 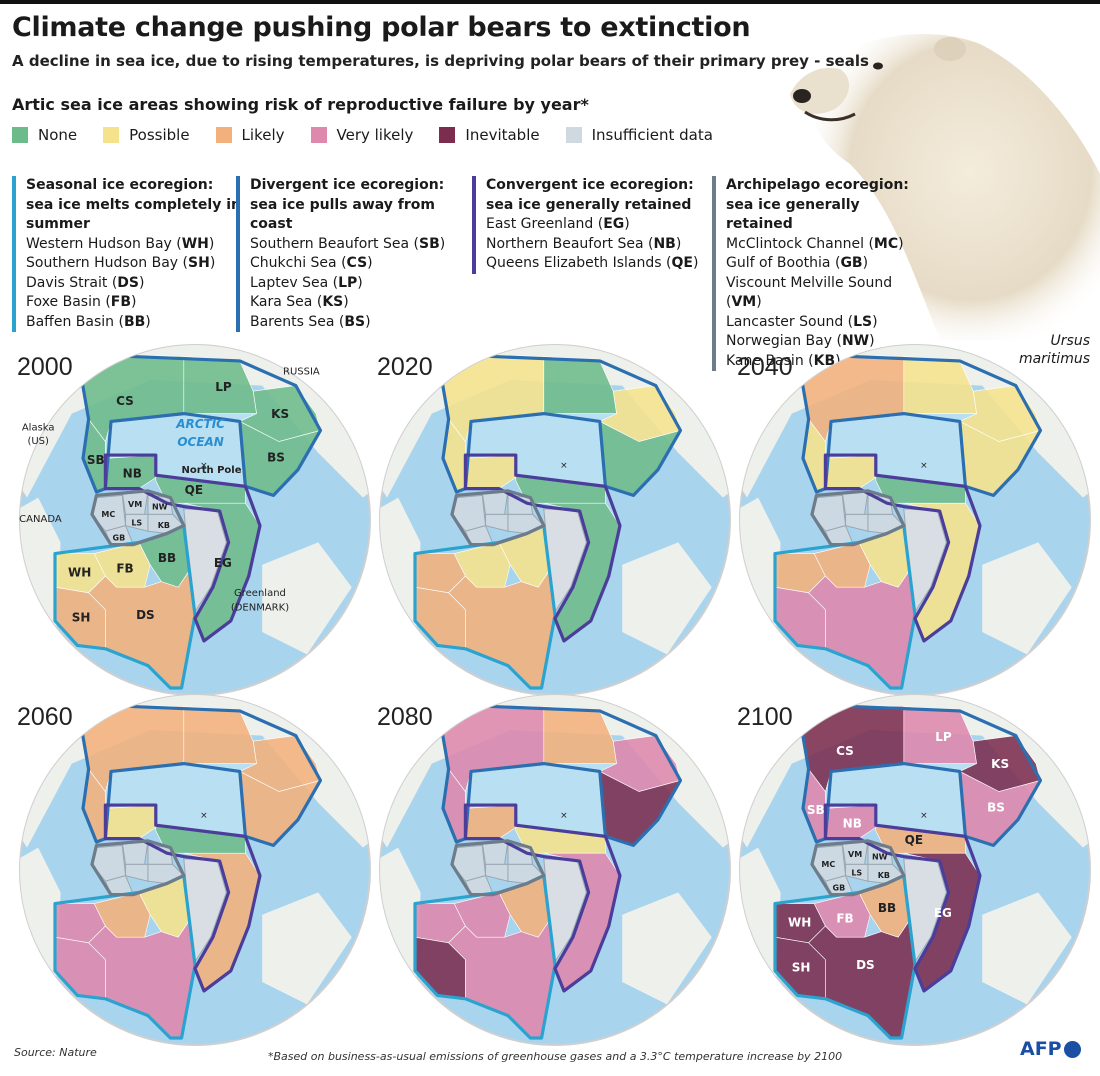 I want to click on map: × 2060, so click(x=194, y=870).